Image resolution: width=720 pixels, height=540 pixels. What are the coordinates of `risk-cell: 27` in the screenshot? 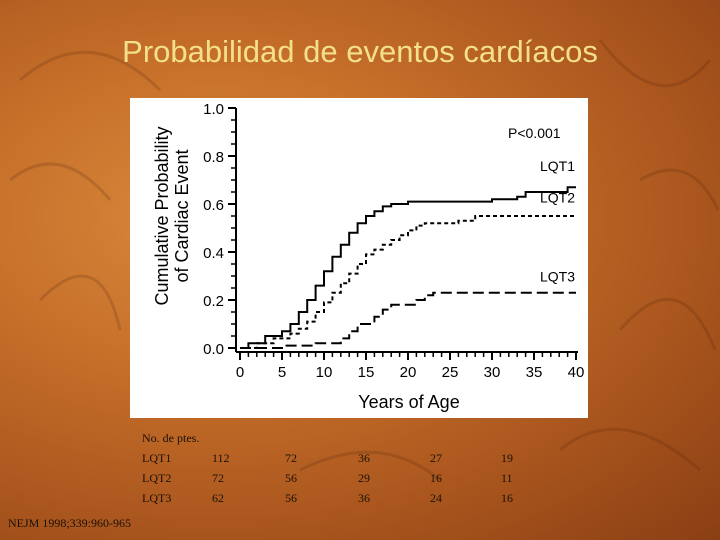 It's located at (436, 458).